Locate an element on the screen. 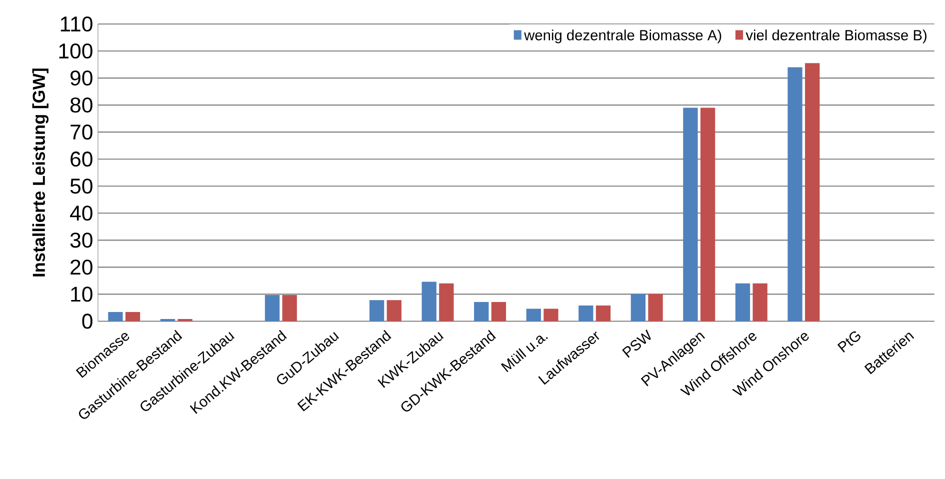 The width and height of the screenshot is (945, 479). y-tick-label: 100 is located at coordinates (75, 51).